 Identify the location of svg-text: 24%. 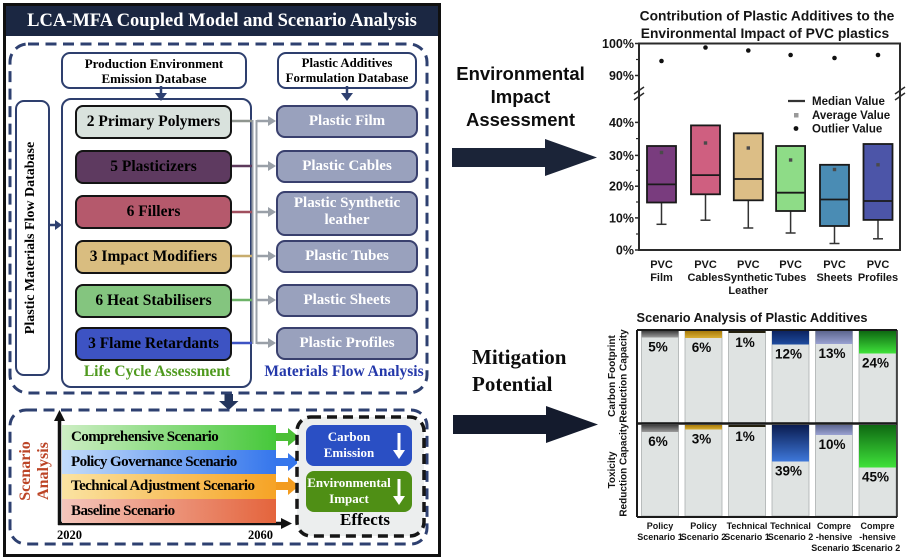
(875, 363).